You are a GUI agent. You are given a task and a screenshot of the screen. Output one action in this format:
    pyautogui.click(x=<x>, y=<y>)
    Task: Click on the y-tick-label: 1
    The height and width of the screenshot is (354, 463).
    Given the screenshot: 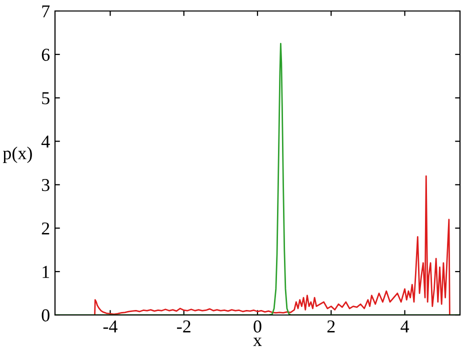 What is the action you would take?
    pyautogui.click(x=46, y=272)
    